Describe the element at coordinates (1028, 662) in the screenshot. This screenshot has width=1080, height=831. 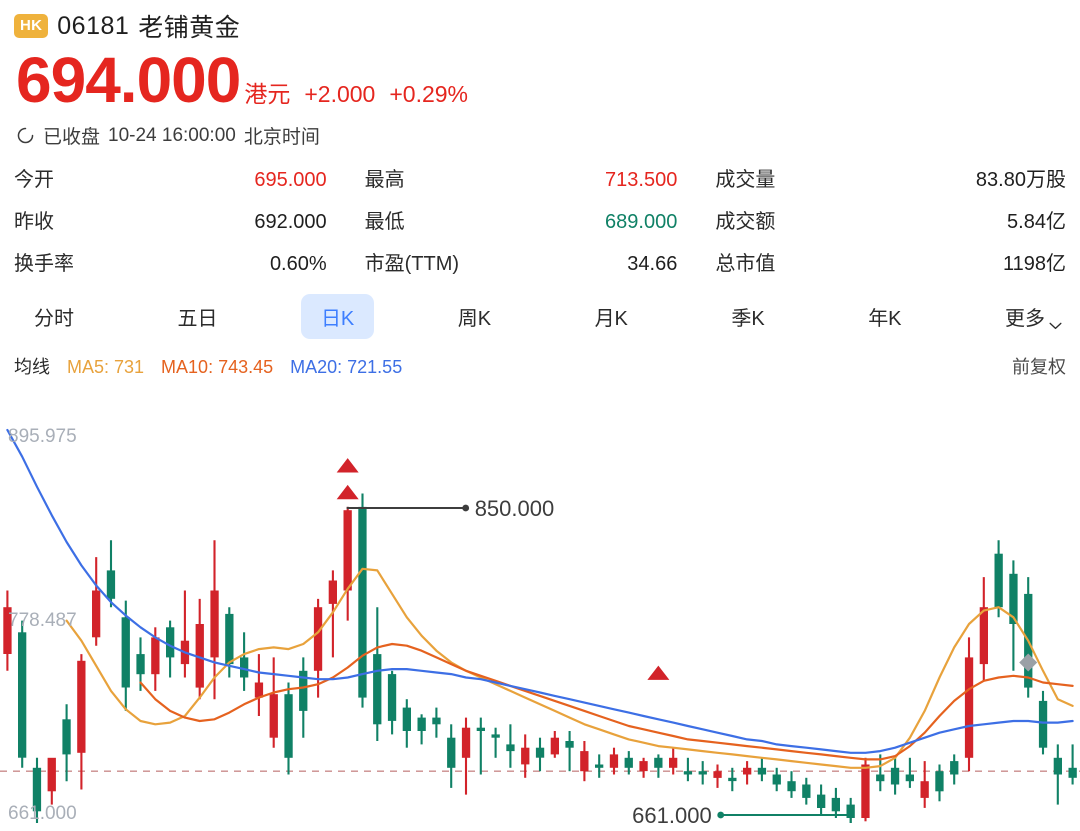
I see `diamond-marker` at that location.